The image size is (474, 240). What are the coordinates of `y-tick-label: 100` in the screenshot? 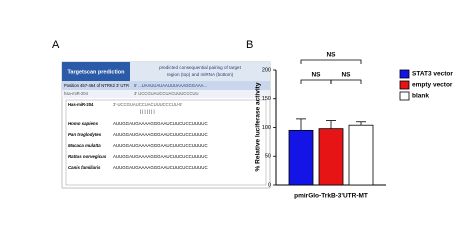 It's located at (266, 128).